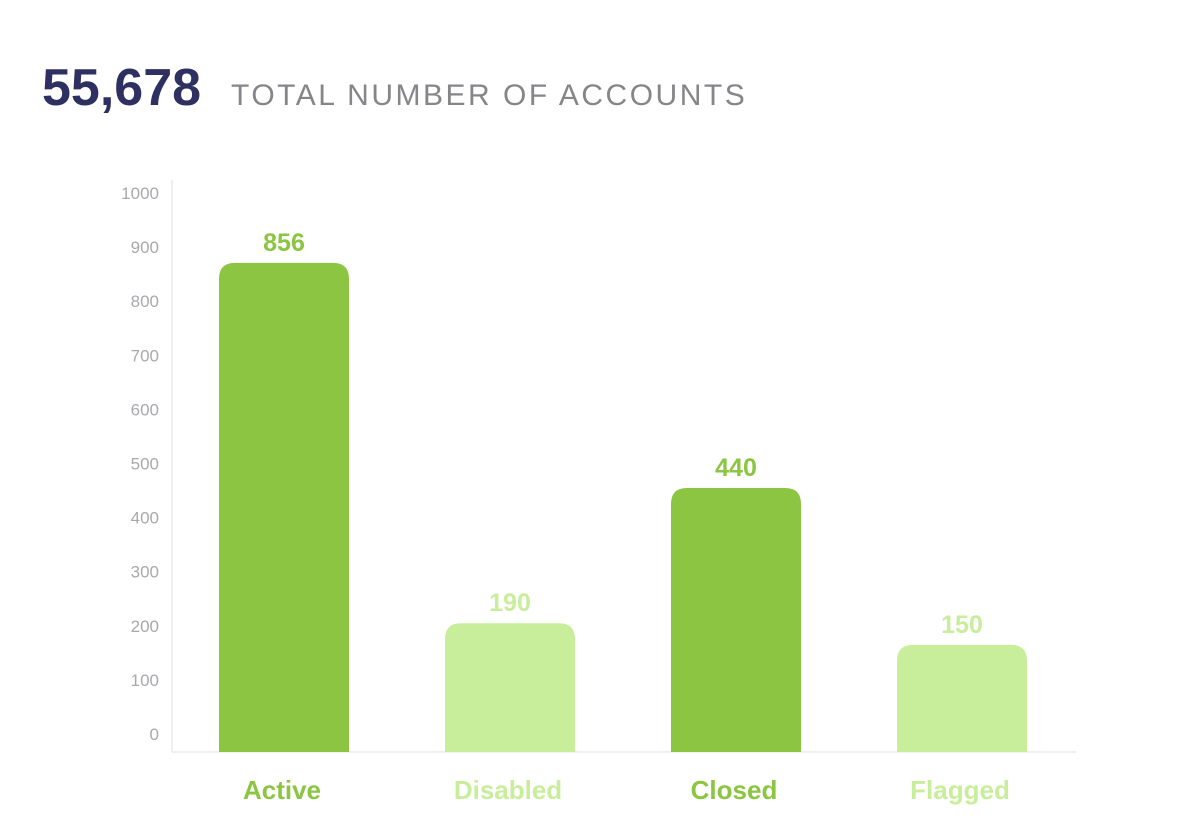 This screenshot has height=837, width=1191. Describe the element at coordinates (145, 301) in the screenshot. I see `y-tick-label: 800` at that location.